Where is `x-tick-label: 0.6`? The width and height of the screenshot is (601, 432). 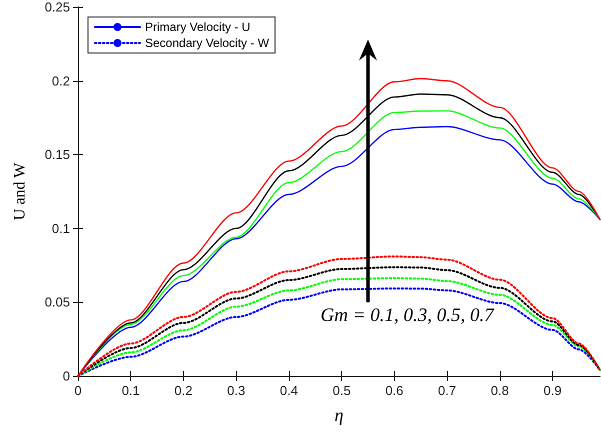
x-tick-label: 0.6 is located at coordinates (394, 390).